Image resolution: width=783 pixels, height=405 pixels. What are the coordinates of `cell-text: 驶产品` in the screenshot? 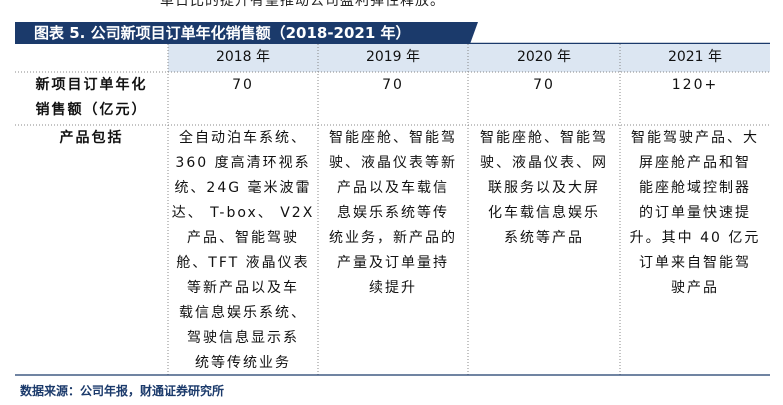 It's located at (695, 288).